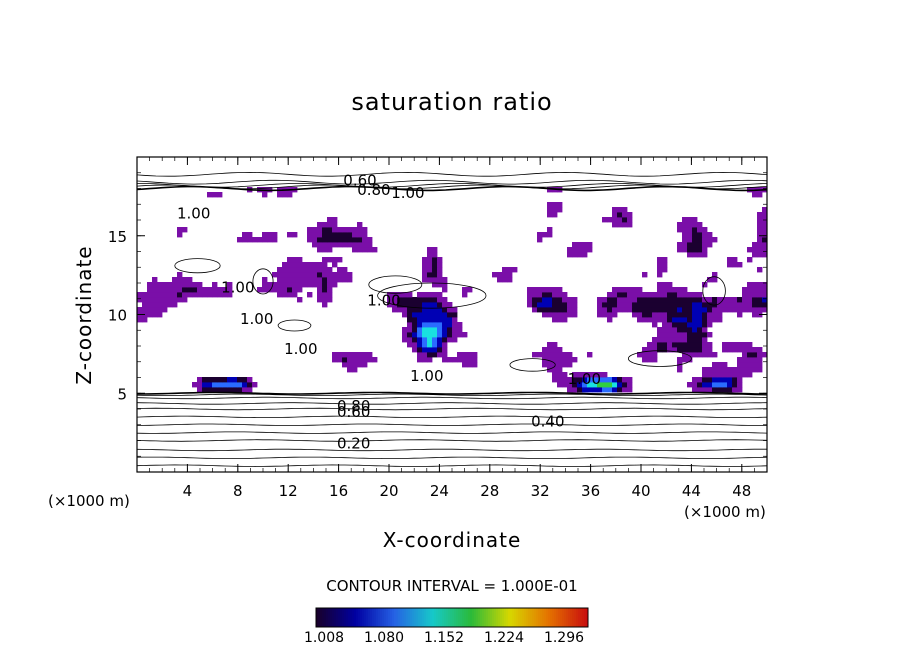 The height and width of the screenshot is (654, 904). What do you see at coordinates (353, 444) in the screenshot?
I see `contour-label: 0.20` at bounding box center [353, 444].